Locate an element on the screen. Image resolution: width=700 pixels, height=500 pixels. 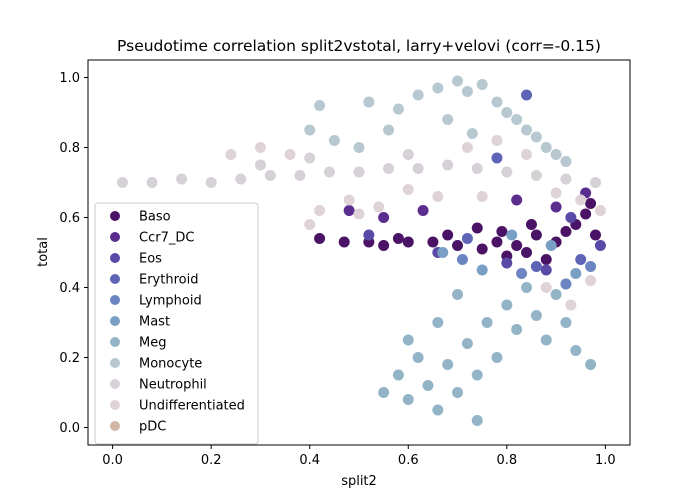
legend-marker-mast is located at coordinates (115, 321).